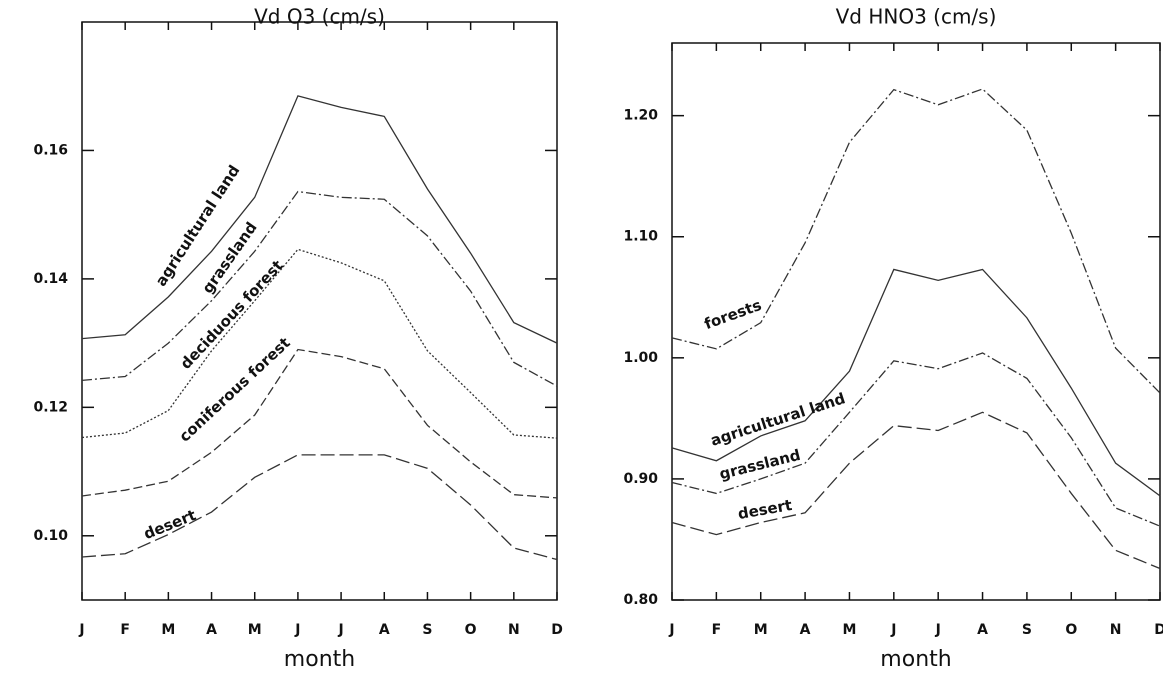  What do you see at coordinates (640, 237) in the screenshot?
I see `y-tick-label: 1.10` at bounding box center [640, 237].